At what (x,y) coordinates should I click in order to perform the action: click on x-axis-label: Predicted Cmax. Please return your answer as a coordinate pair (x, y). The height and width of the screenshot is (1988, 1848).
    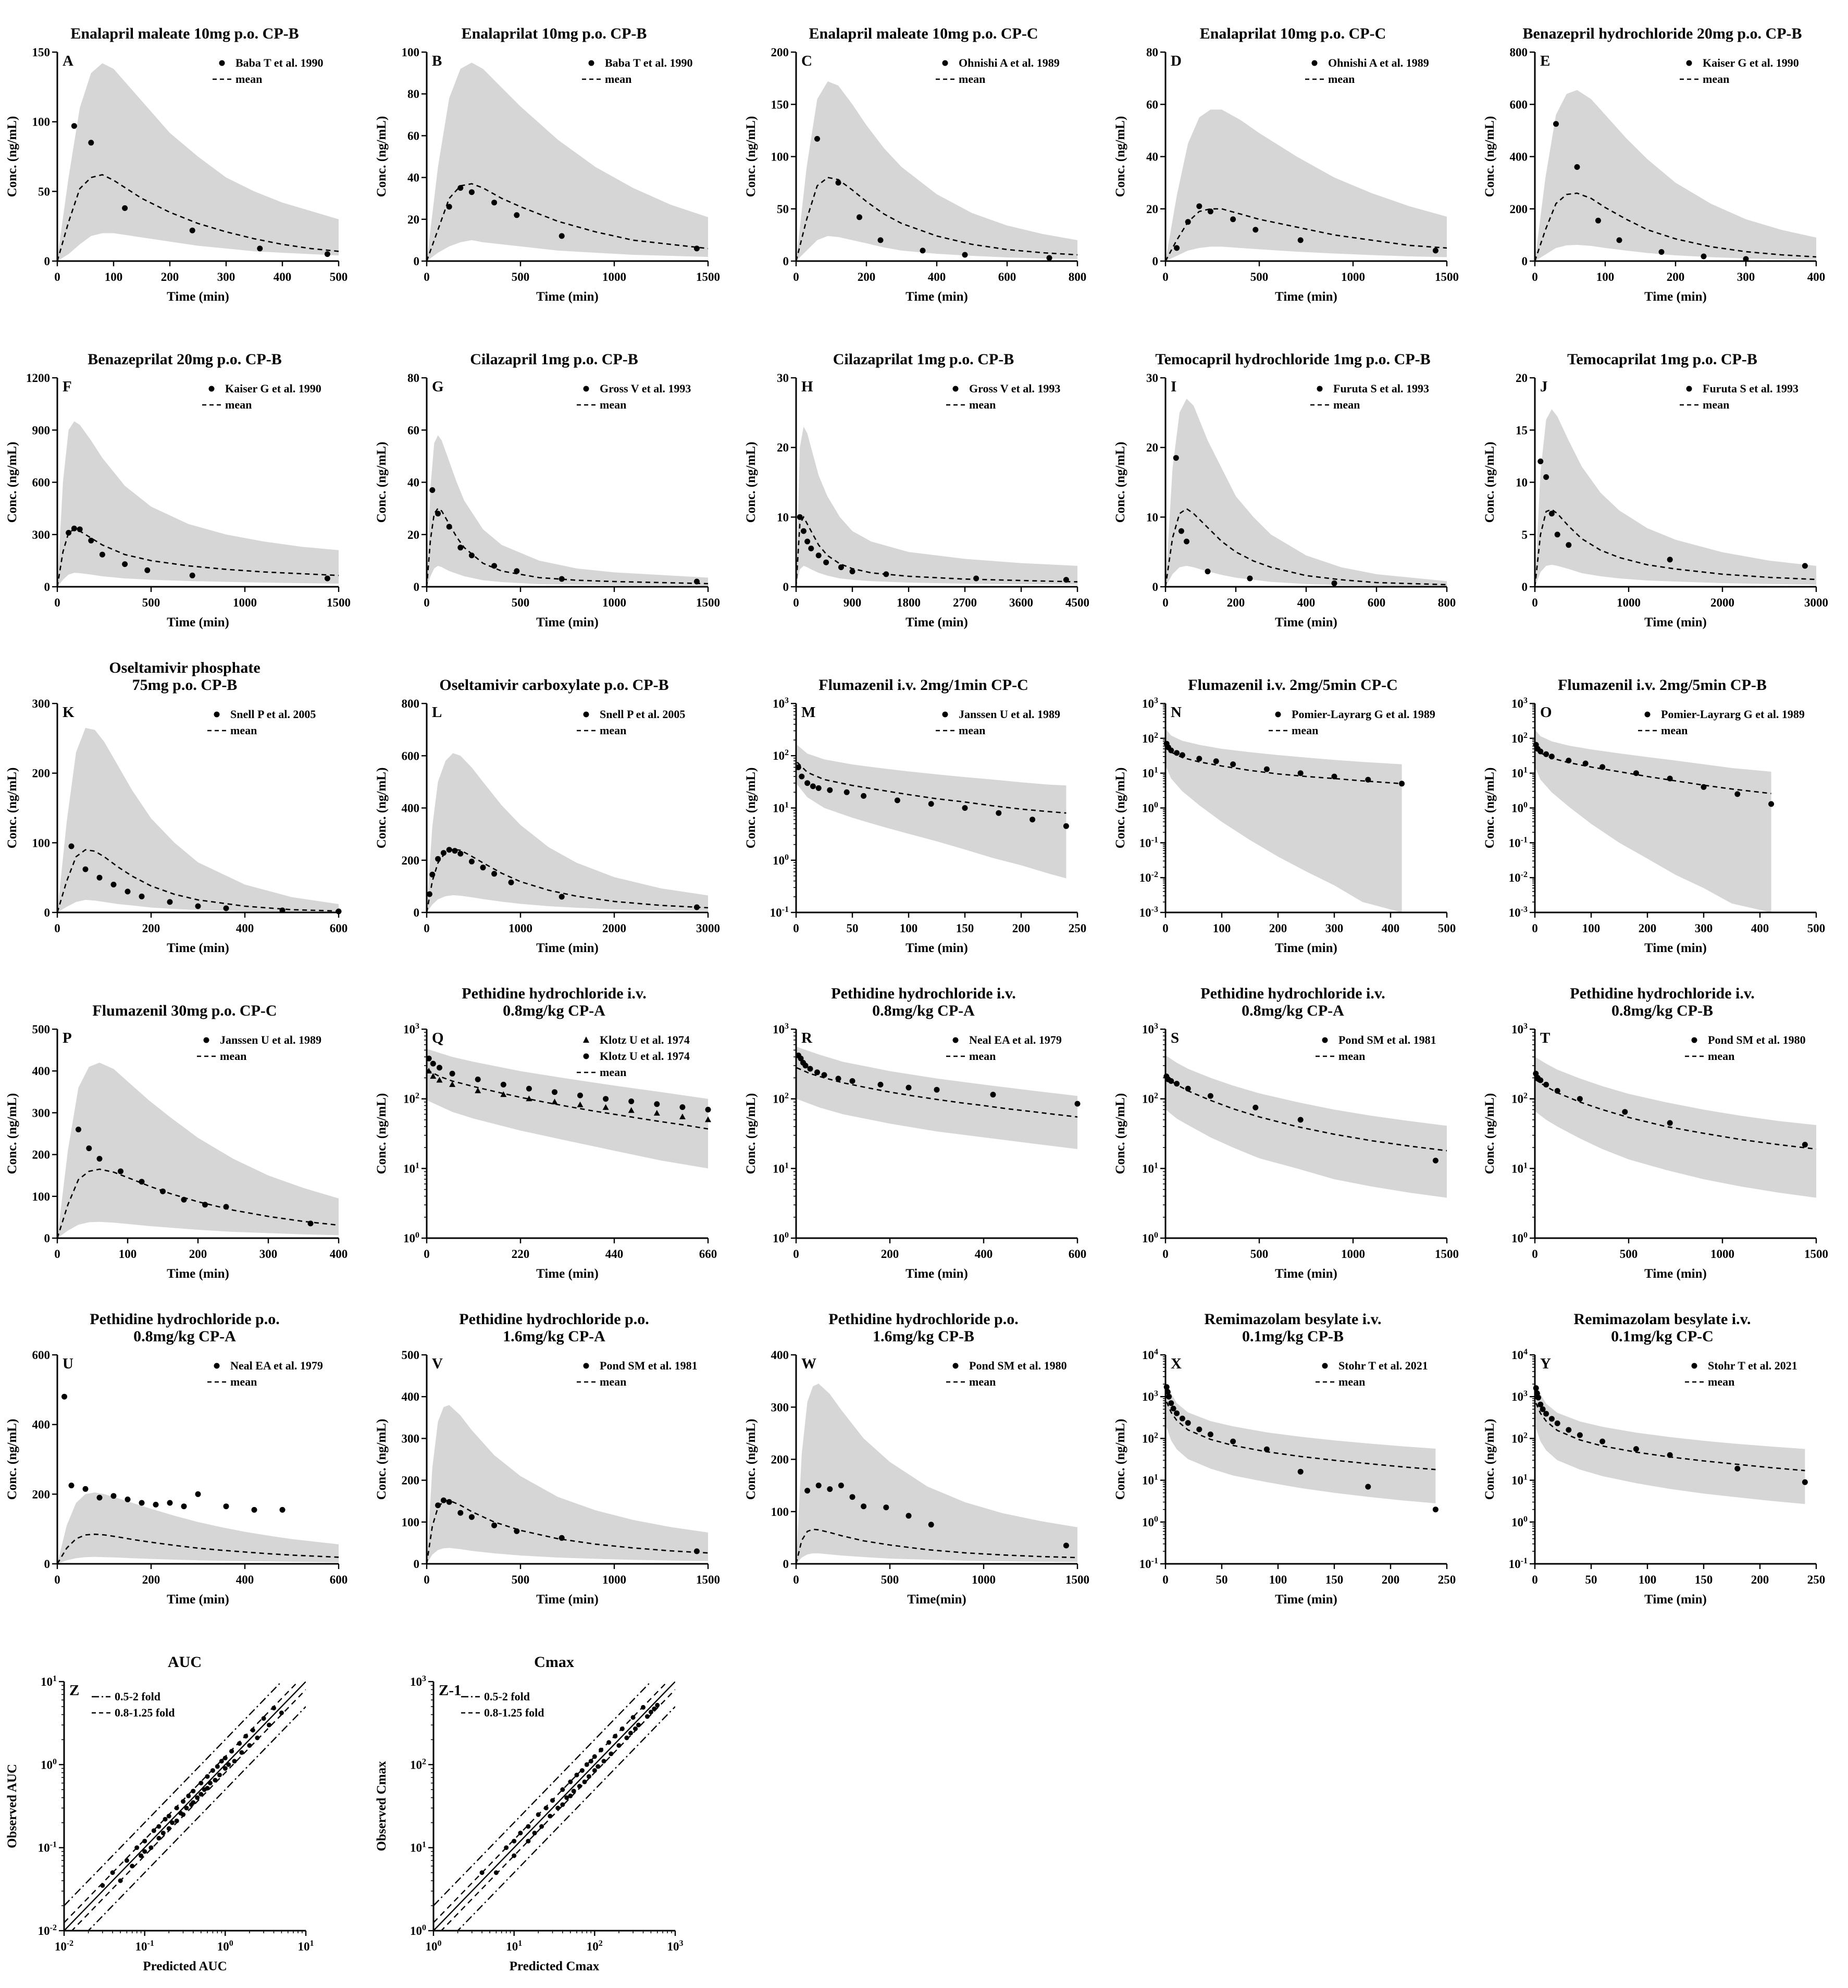
    Looking at the image, I should click on (554, 1966).